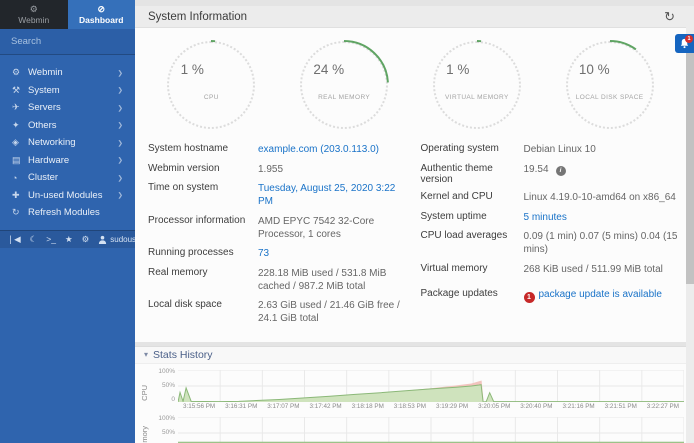  Describe the element at coordinates (464, 235) in the screenshot. I see `info-label: CPU load averages` at that location.